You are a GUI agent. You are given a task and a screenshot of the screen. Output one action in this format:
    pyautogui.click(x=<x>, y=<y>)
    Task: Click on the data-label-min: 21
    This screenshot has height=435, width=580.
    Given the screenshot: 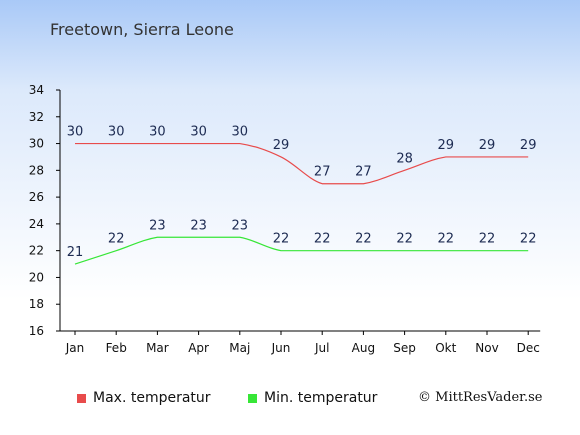 What is the action you would take?
    pyautogui.click(x=75, y=252)
    